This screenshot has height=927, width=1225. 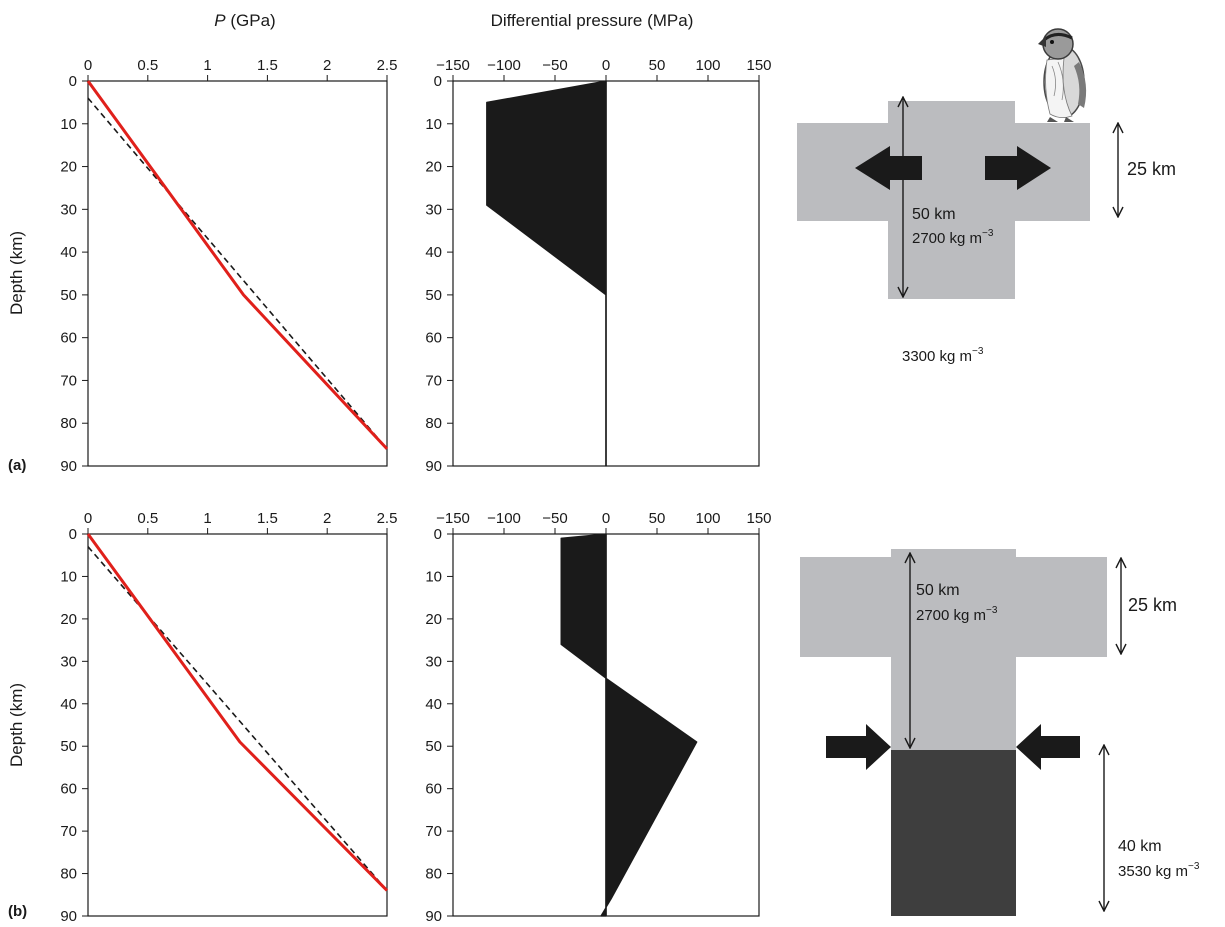 I want to click on differential-pressure-plot-b: −150 −100 −50 0 50 100 150 0 10 20 30 40 50 60 70 80 90, so click(x=598, y=717).